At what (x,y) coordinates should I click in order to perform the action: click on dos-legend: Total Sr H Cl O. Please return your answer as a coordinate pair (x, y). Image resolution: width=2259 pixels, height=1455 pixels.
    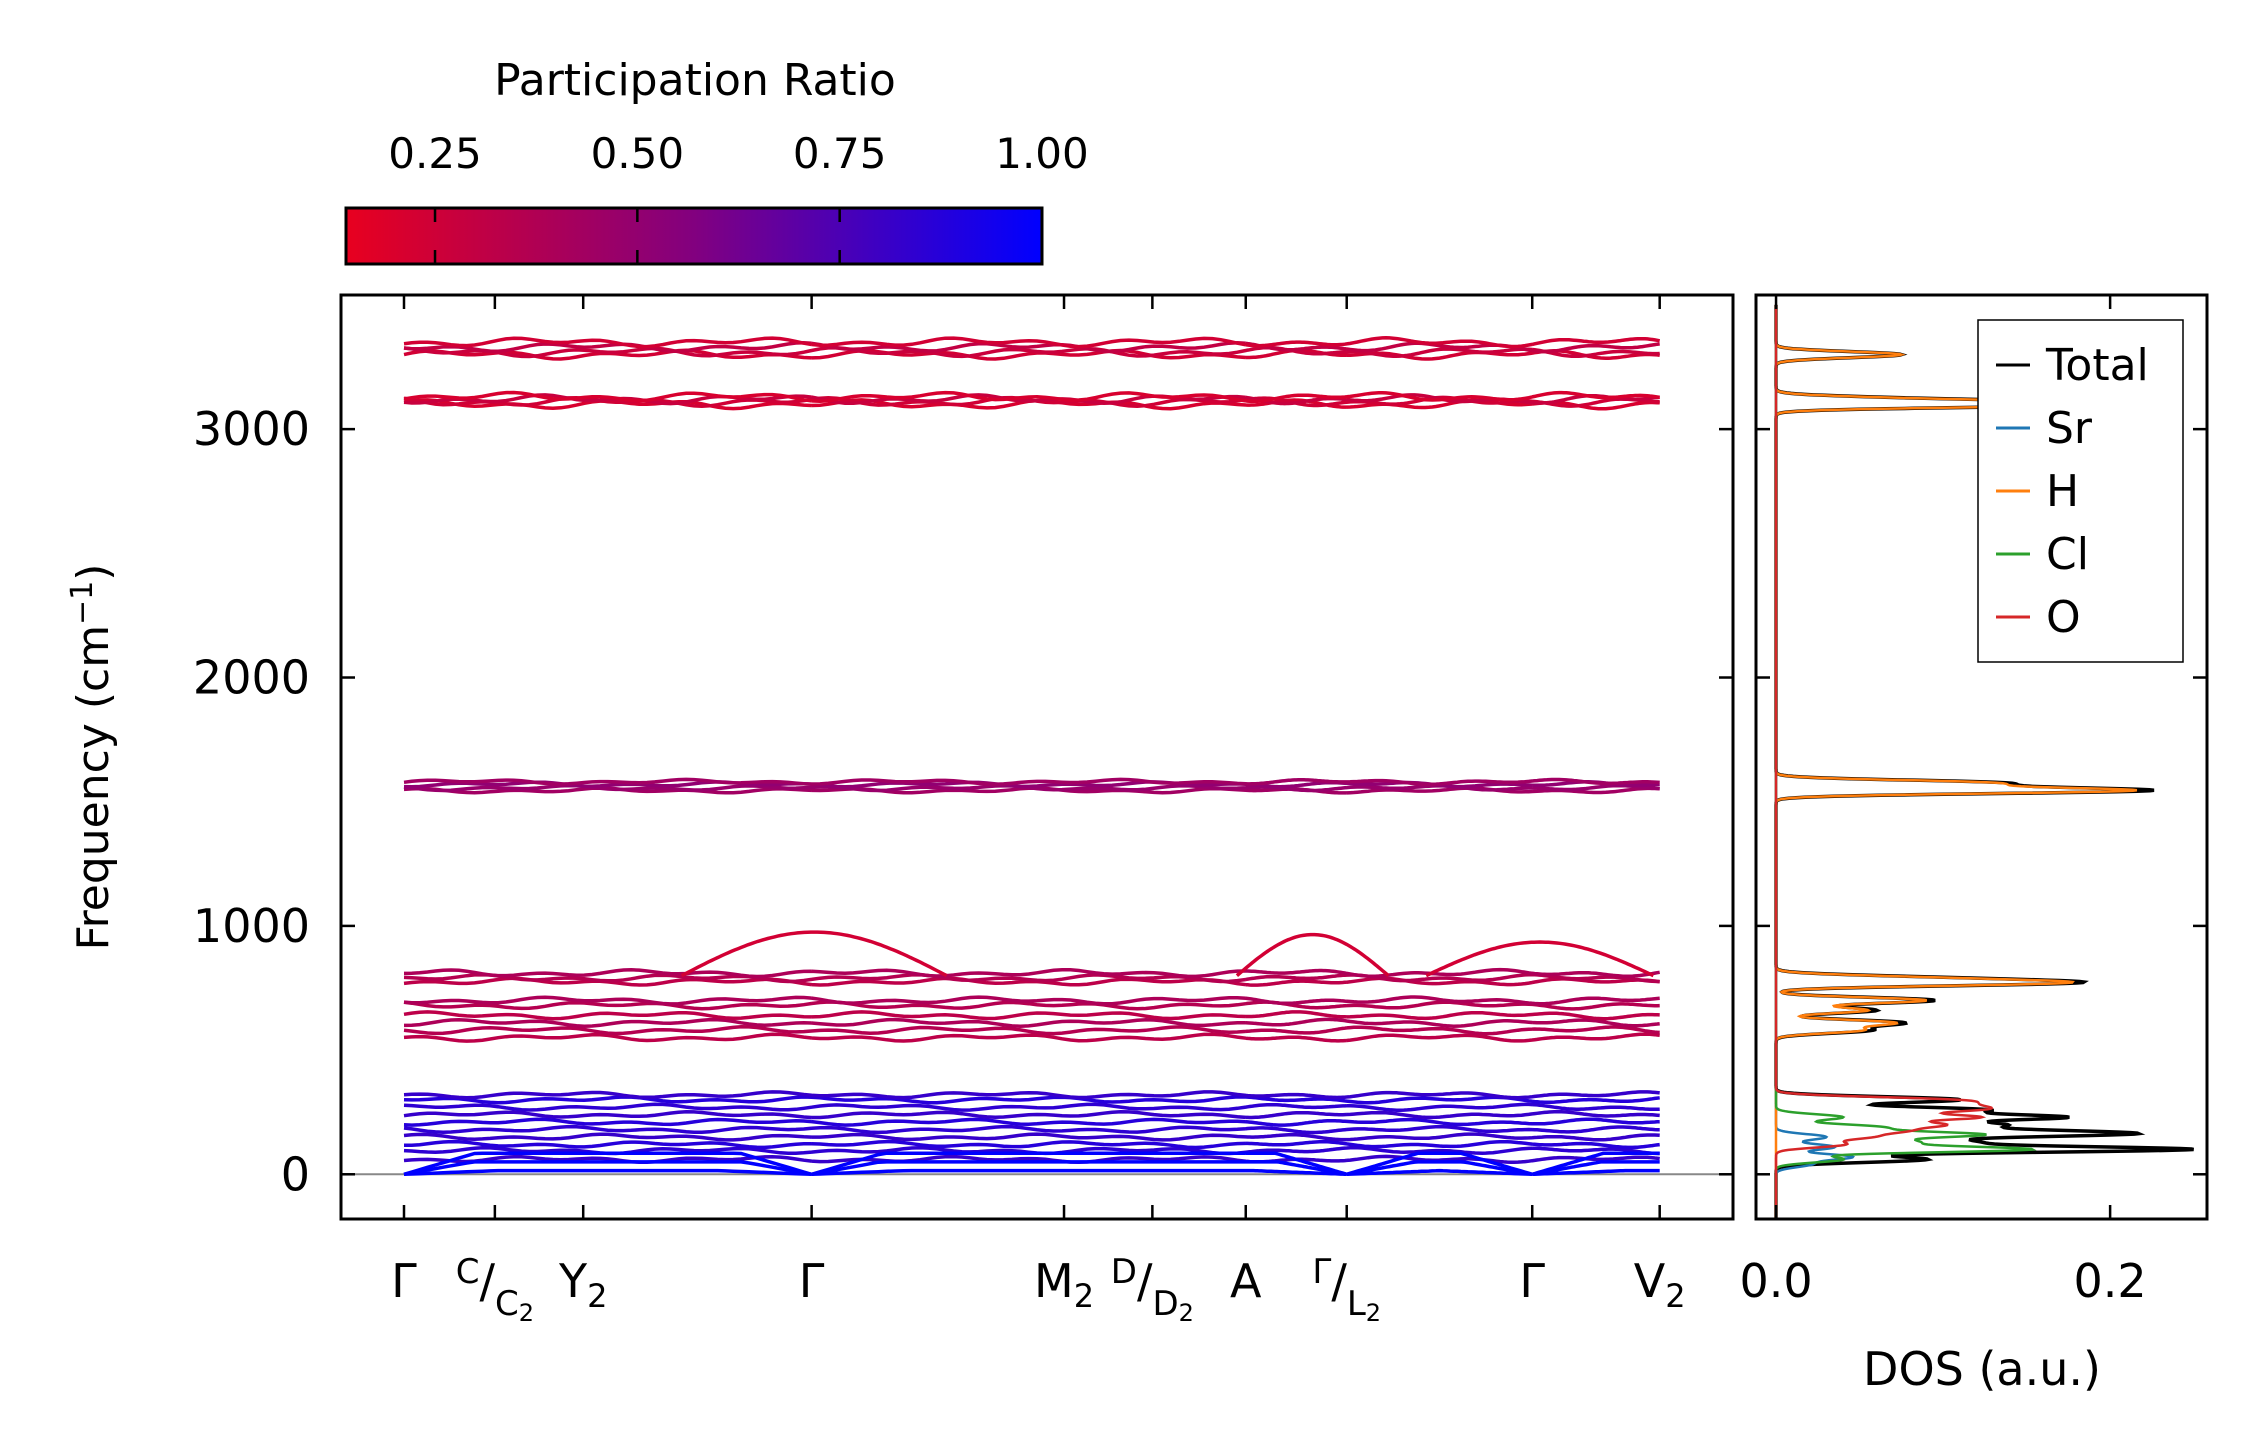
    Looking at the image, I should click on (2080, 491).